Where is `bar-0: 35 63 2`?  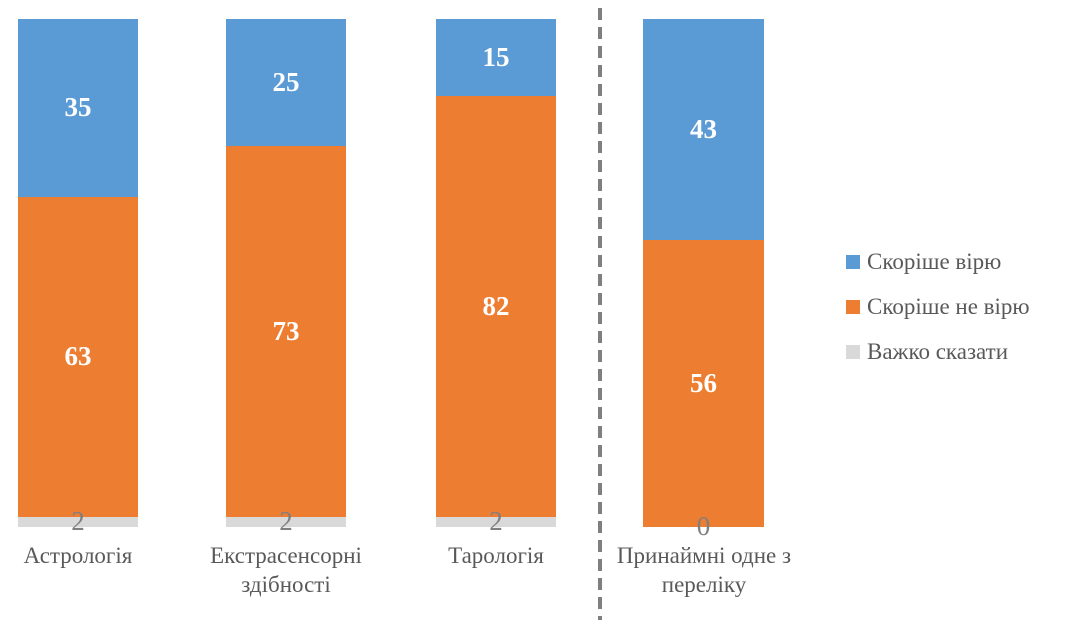
bar-0: 35 63 2 is located at coordinates (78, 277).